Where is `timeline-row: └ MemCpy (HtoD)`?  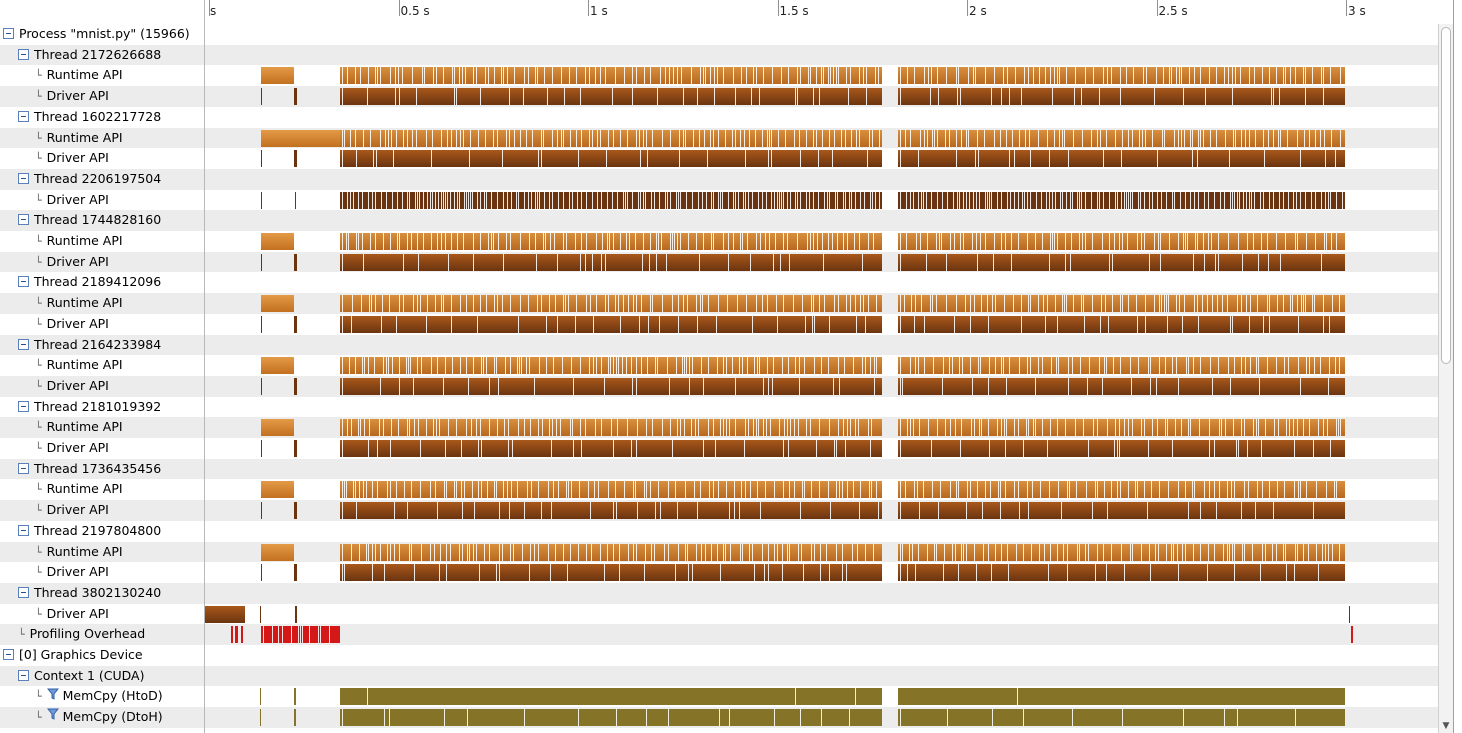 timeline-row: └ MemCpy (HtoD) is located at coordinates (719, 697).